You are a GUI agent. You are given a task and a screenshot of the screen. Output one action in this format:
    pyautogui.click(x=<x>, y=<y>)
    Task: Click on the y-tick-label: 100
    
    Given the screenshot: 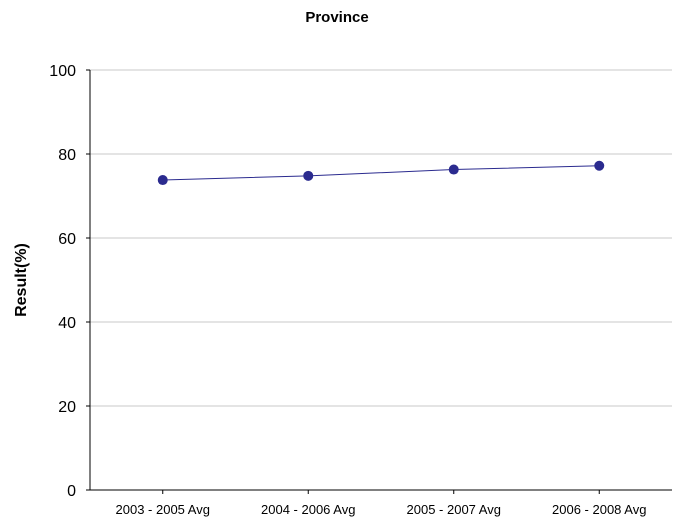 What is the action you would take?
    pyautogui.click(x=62, y=71)
    